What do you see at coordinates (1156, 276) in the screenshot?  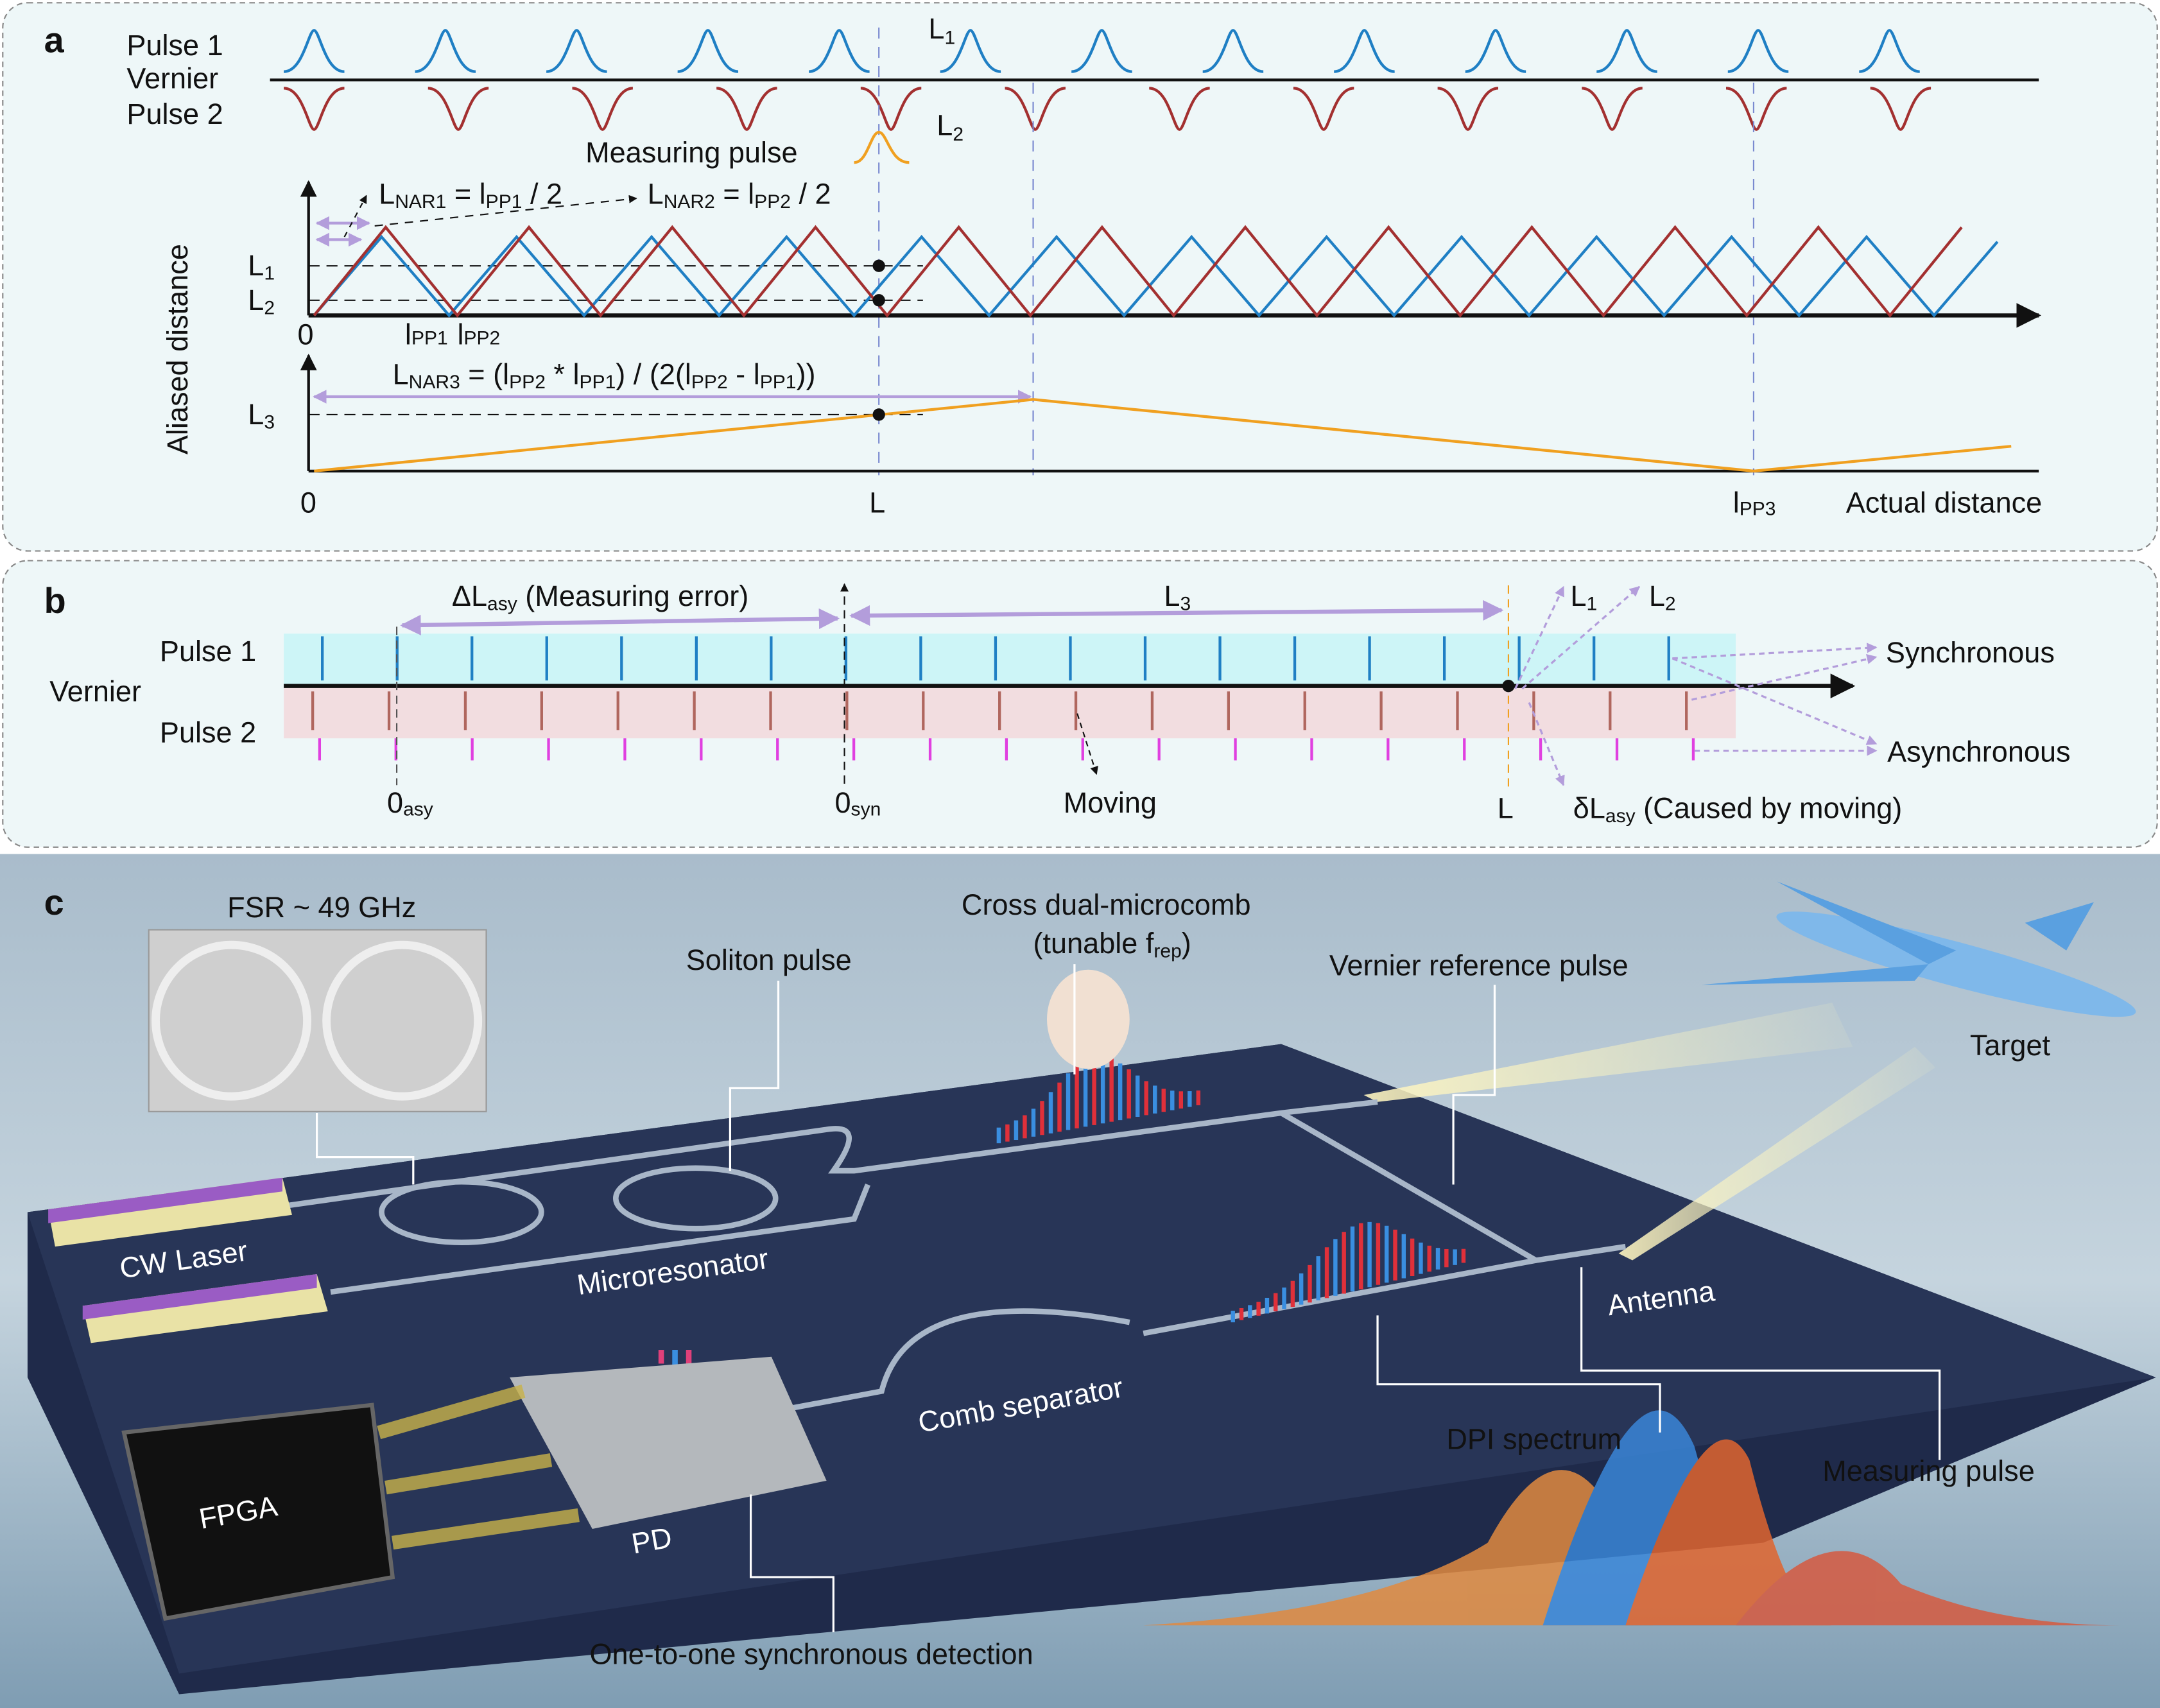 I see `pulse1-aliased-line` at bounding box center [1156, 276].